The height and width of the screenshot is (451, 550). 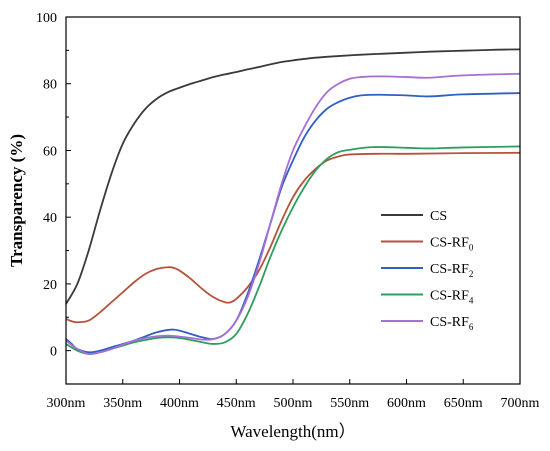 I want to click on x-tick-label: 700nm, so click(x=520, y=403).